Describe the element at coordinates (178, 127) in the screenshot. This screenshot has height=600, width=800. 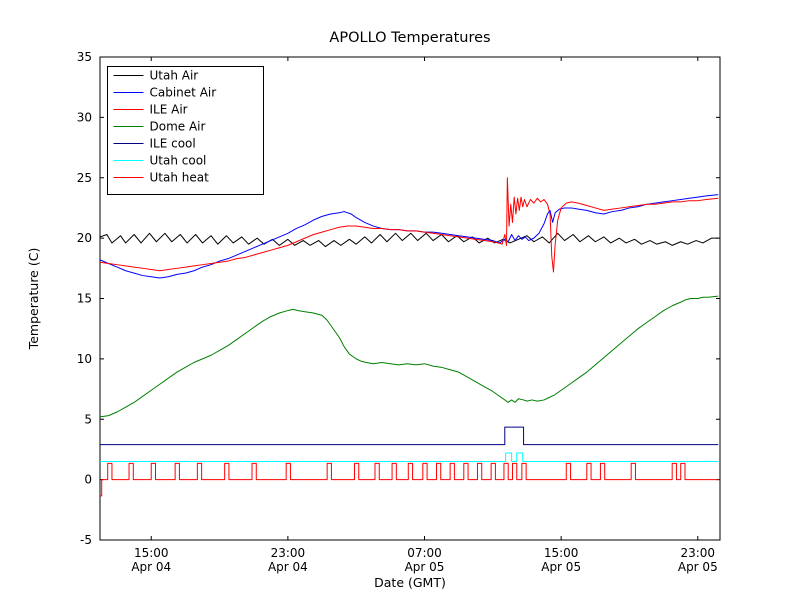
I see `legend-label-dome-air: Dome Air` at that location.